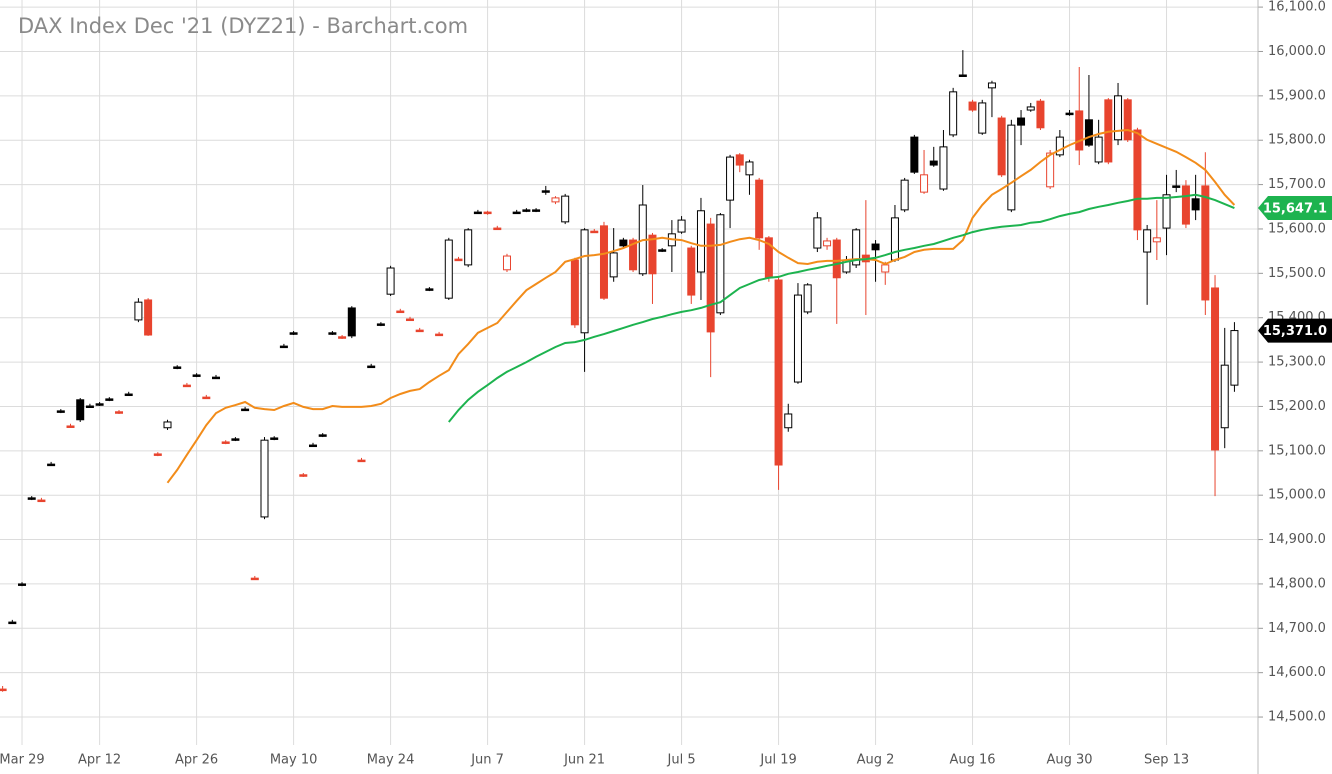  Describe the element at coordinates (777, 760) in the screenshot. I see `x-tick-label: Jul 19` at that location.